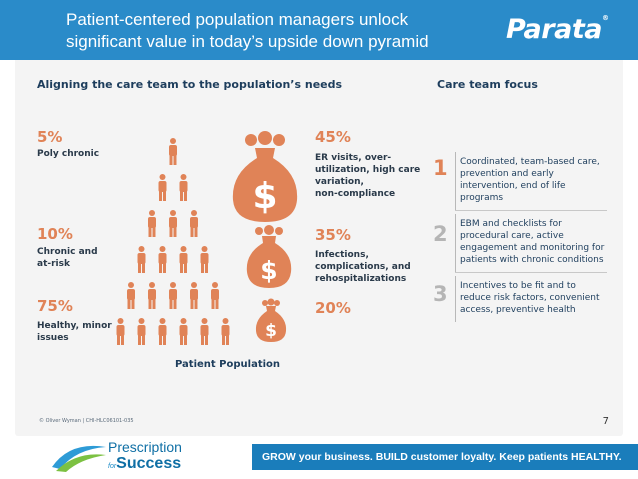 This screenshot has height=479, width=638. Describe the element at coordinates (518, 310) in the screenshot. I see `tier-text-line: access, preventive health` at that location.